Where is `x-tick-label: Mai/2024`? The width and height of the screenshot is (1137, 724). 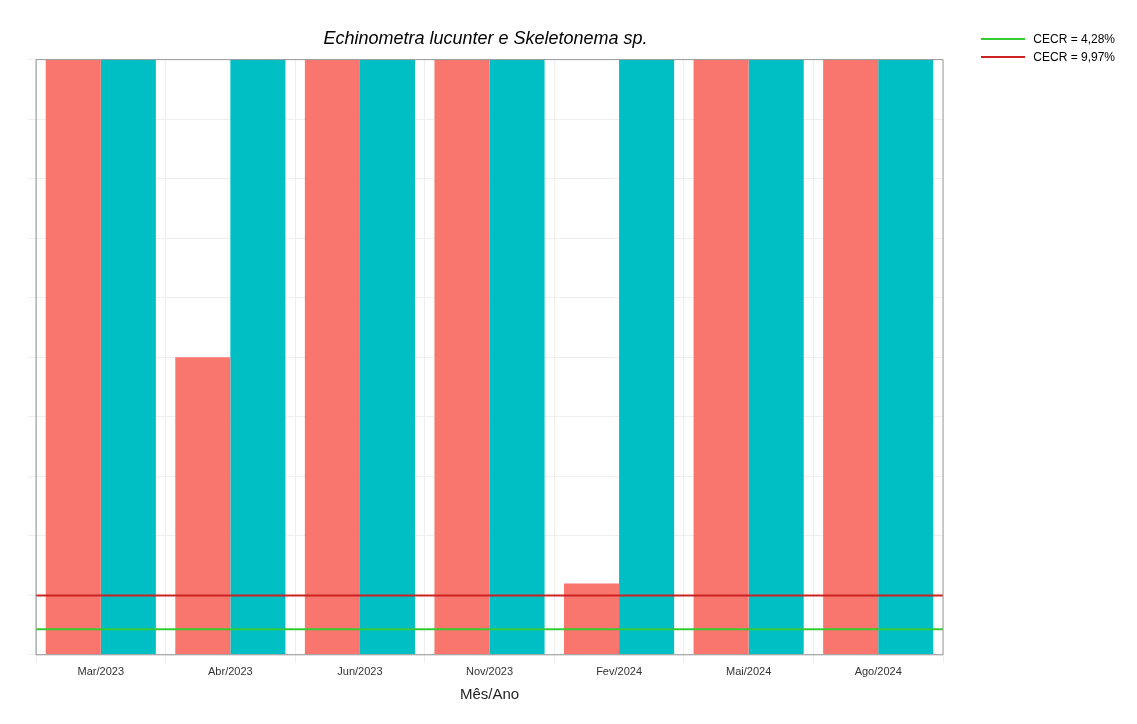
x-tick-label: Mai/2024 is located at coordinates (749, 671).